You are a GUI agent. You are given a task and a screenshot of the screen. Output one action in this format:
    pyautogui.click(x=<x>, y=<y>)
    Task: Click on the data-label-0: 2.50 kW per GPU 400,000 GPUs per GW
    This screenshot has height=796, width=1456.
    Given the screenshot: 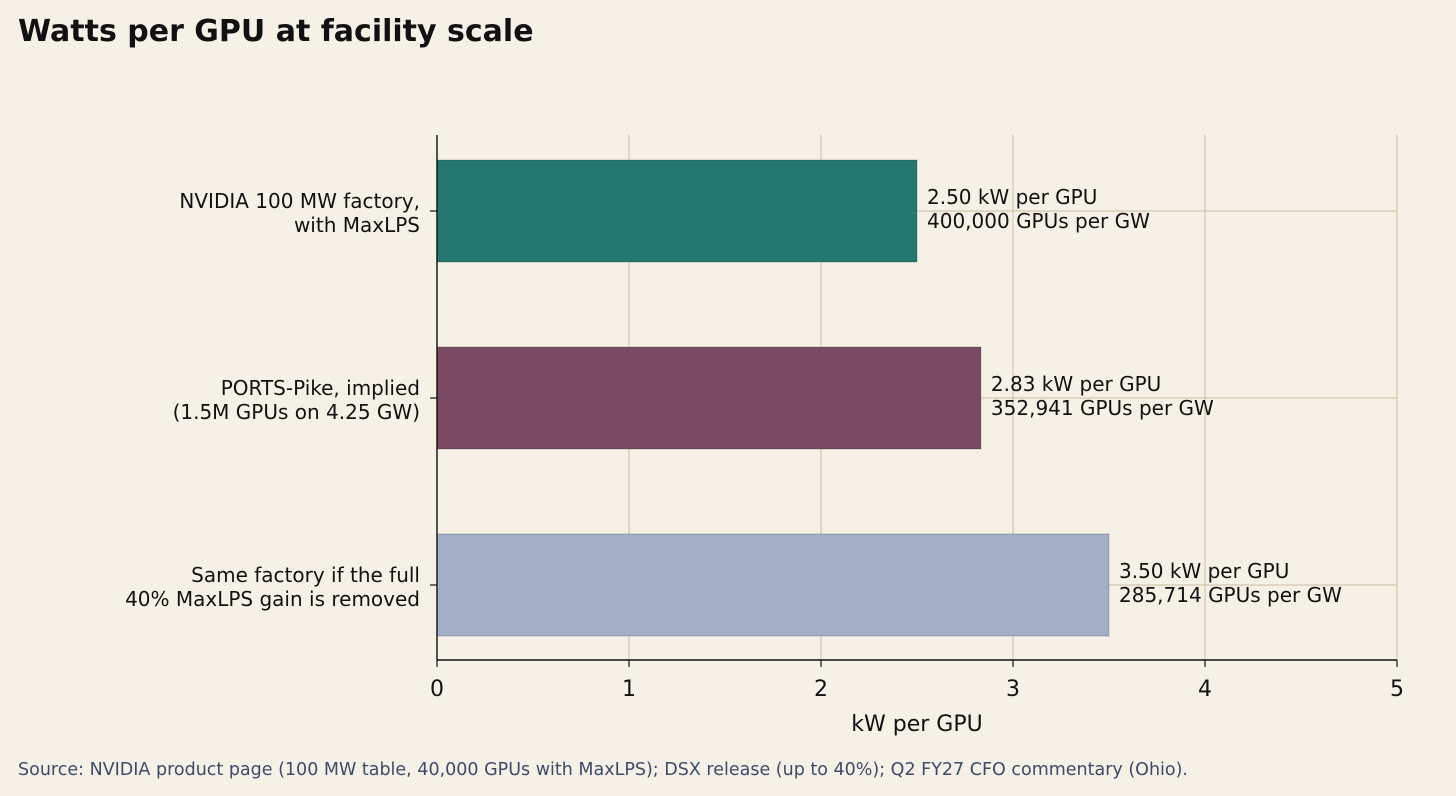 What is the action you would take?
    pyautogui.click(x=1038, y=209)
    